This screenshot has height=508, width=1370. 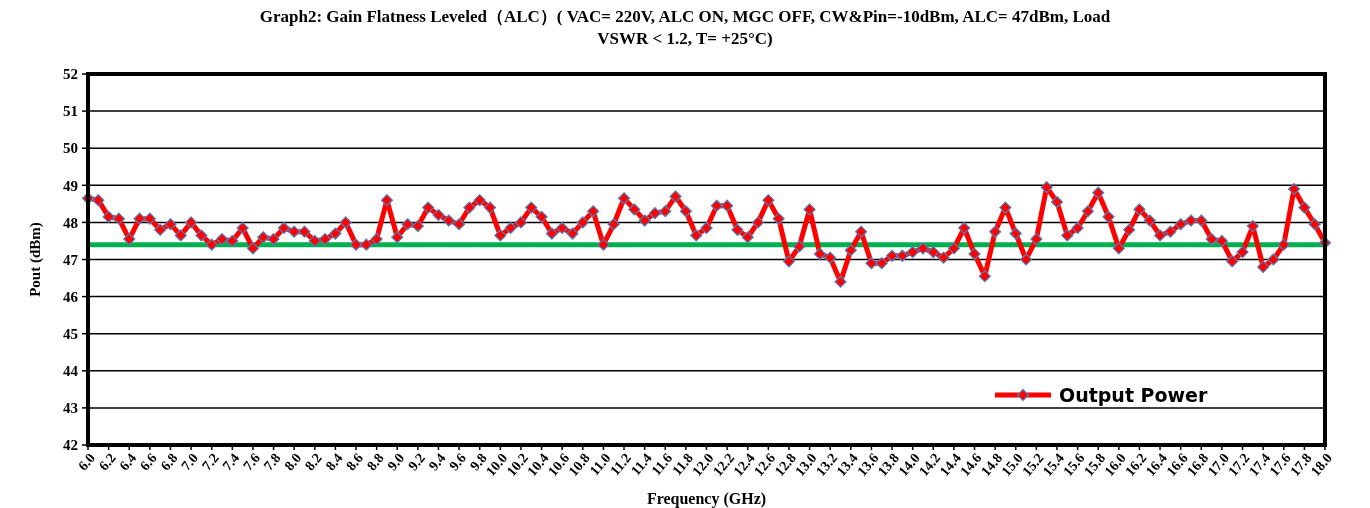 I want to click on x-tick-label: 7.4, so click(x=231, y=462).